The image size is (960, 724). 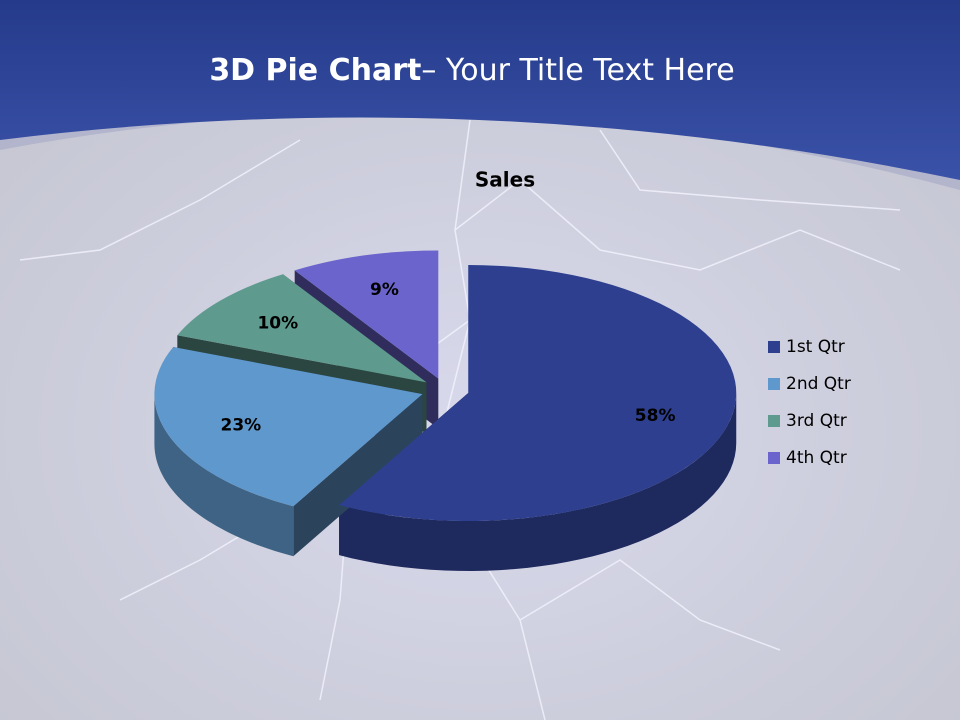 What do you see at coordinates (655, 416) in the screenshot?
I see `data-label: 58%` at bounding box center [655, 416].